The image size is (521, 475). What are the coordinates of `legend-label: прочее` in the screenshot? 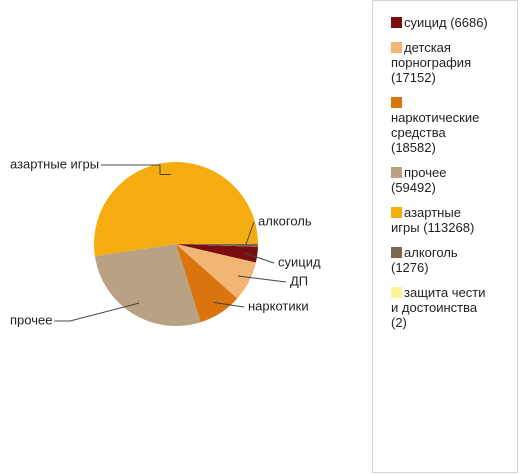 It's located at (425, 172).